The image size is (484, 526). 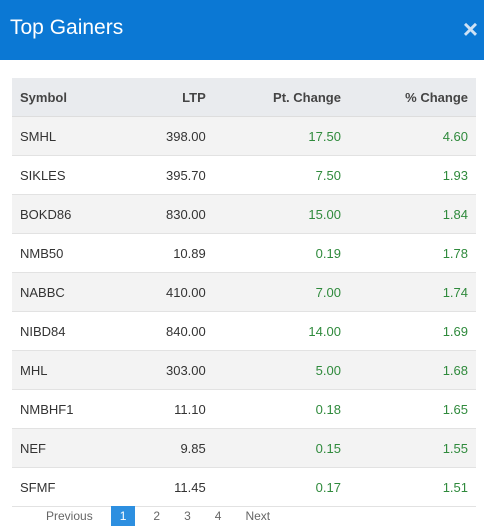 What do you see at coordinates (68, 331) in the screenshot?
I see `table-cell: NIBD84` at bounding box center [68, 331].